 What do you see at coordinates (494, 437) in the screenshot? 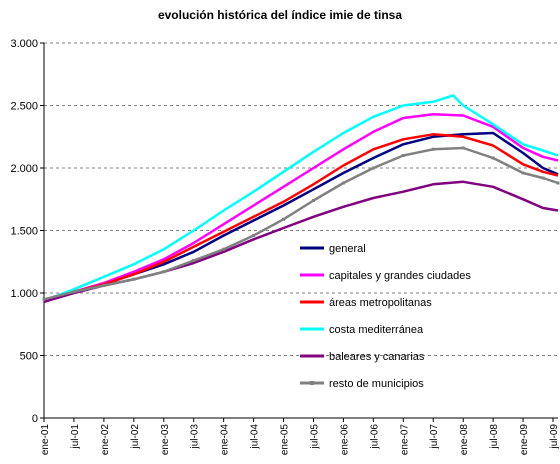
I see `x-tick-label: jul-08` at bounding box center [494, 437].